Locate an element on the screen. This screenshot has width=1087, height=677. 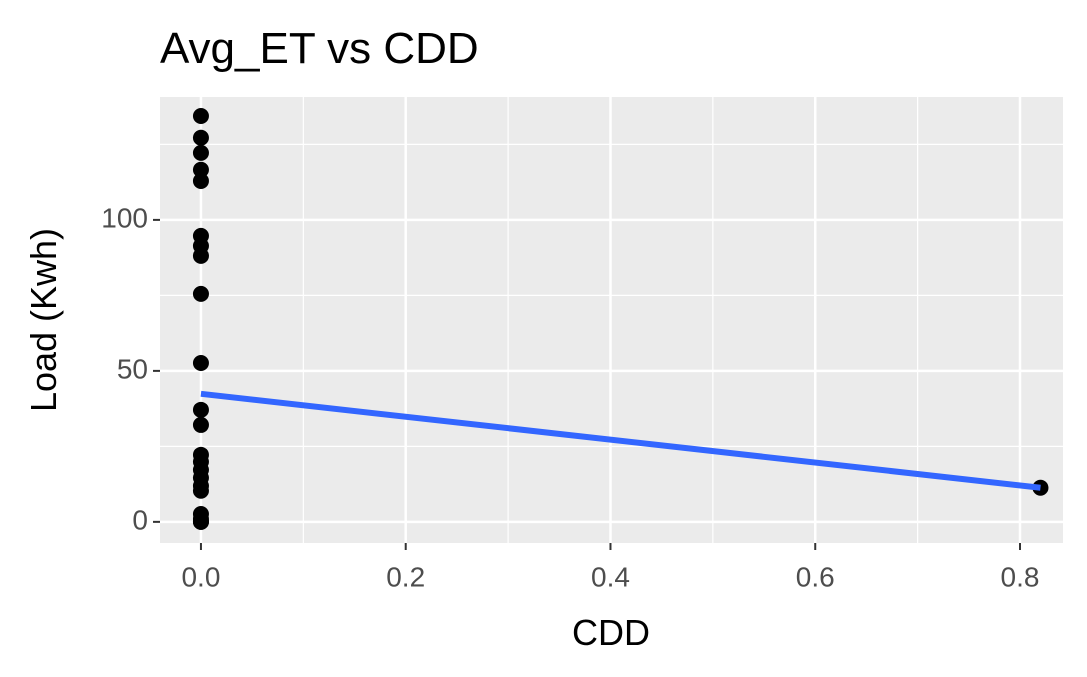
x-tick-label: 0.2 is located at coordinates (405, 576).